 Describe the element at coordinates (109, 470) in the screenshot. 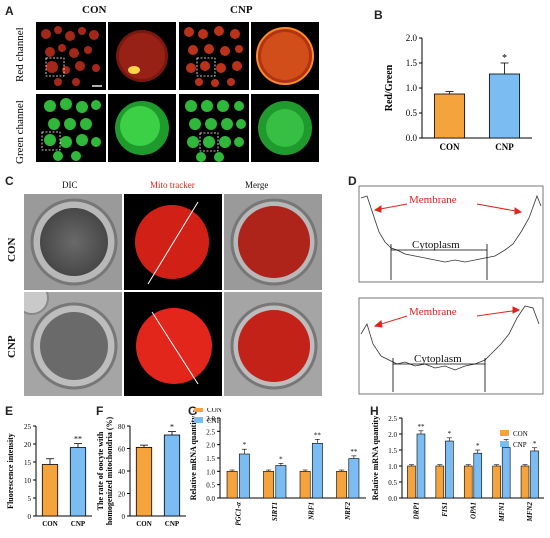

I see `y-axis-label: homogenized mitochondria (%)` at that location.